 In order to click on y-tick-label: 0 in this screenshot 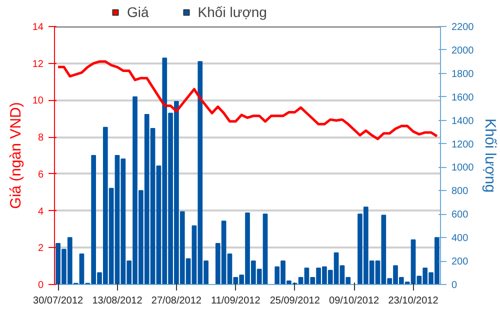, I will do `click(41, 285)`.